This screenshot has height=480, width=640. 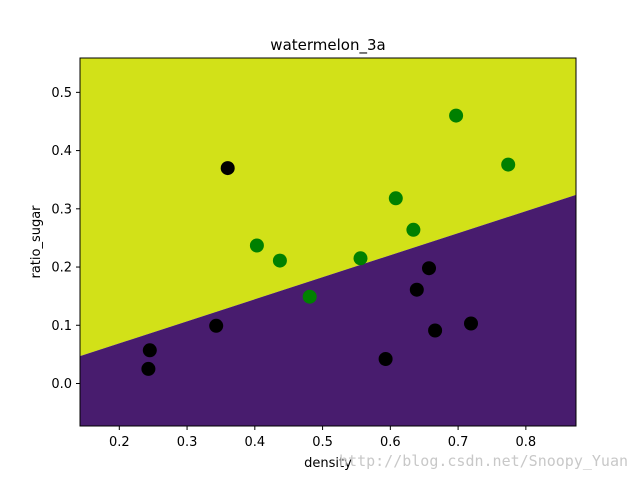 I want to click on y-tick-label-4: 0.4, so click(x=61, y=151).